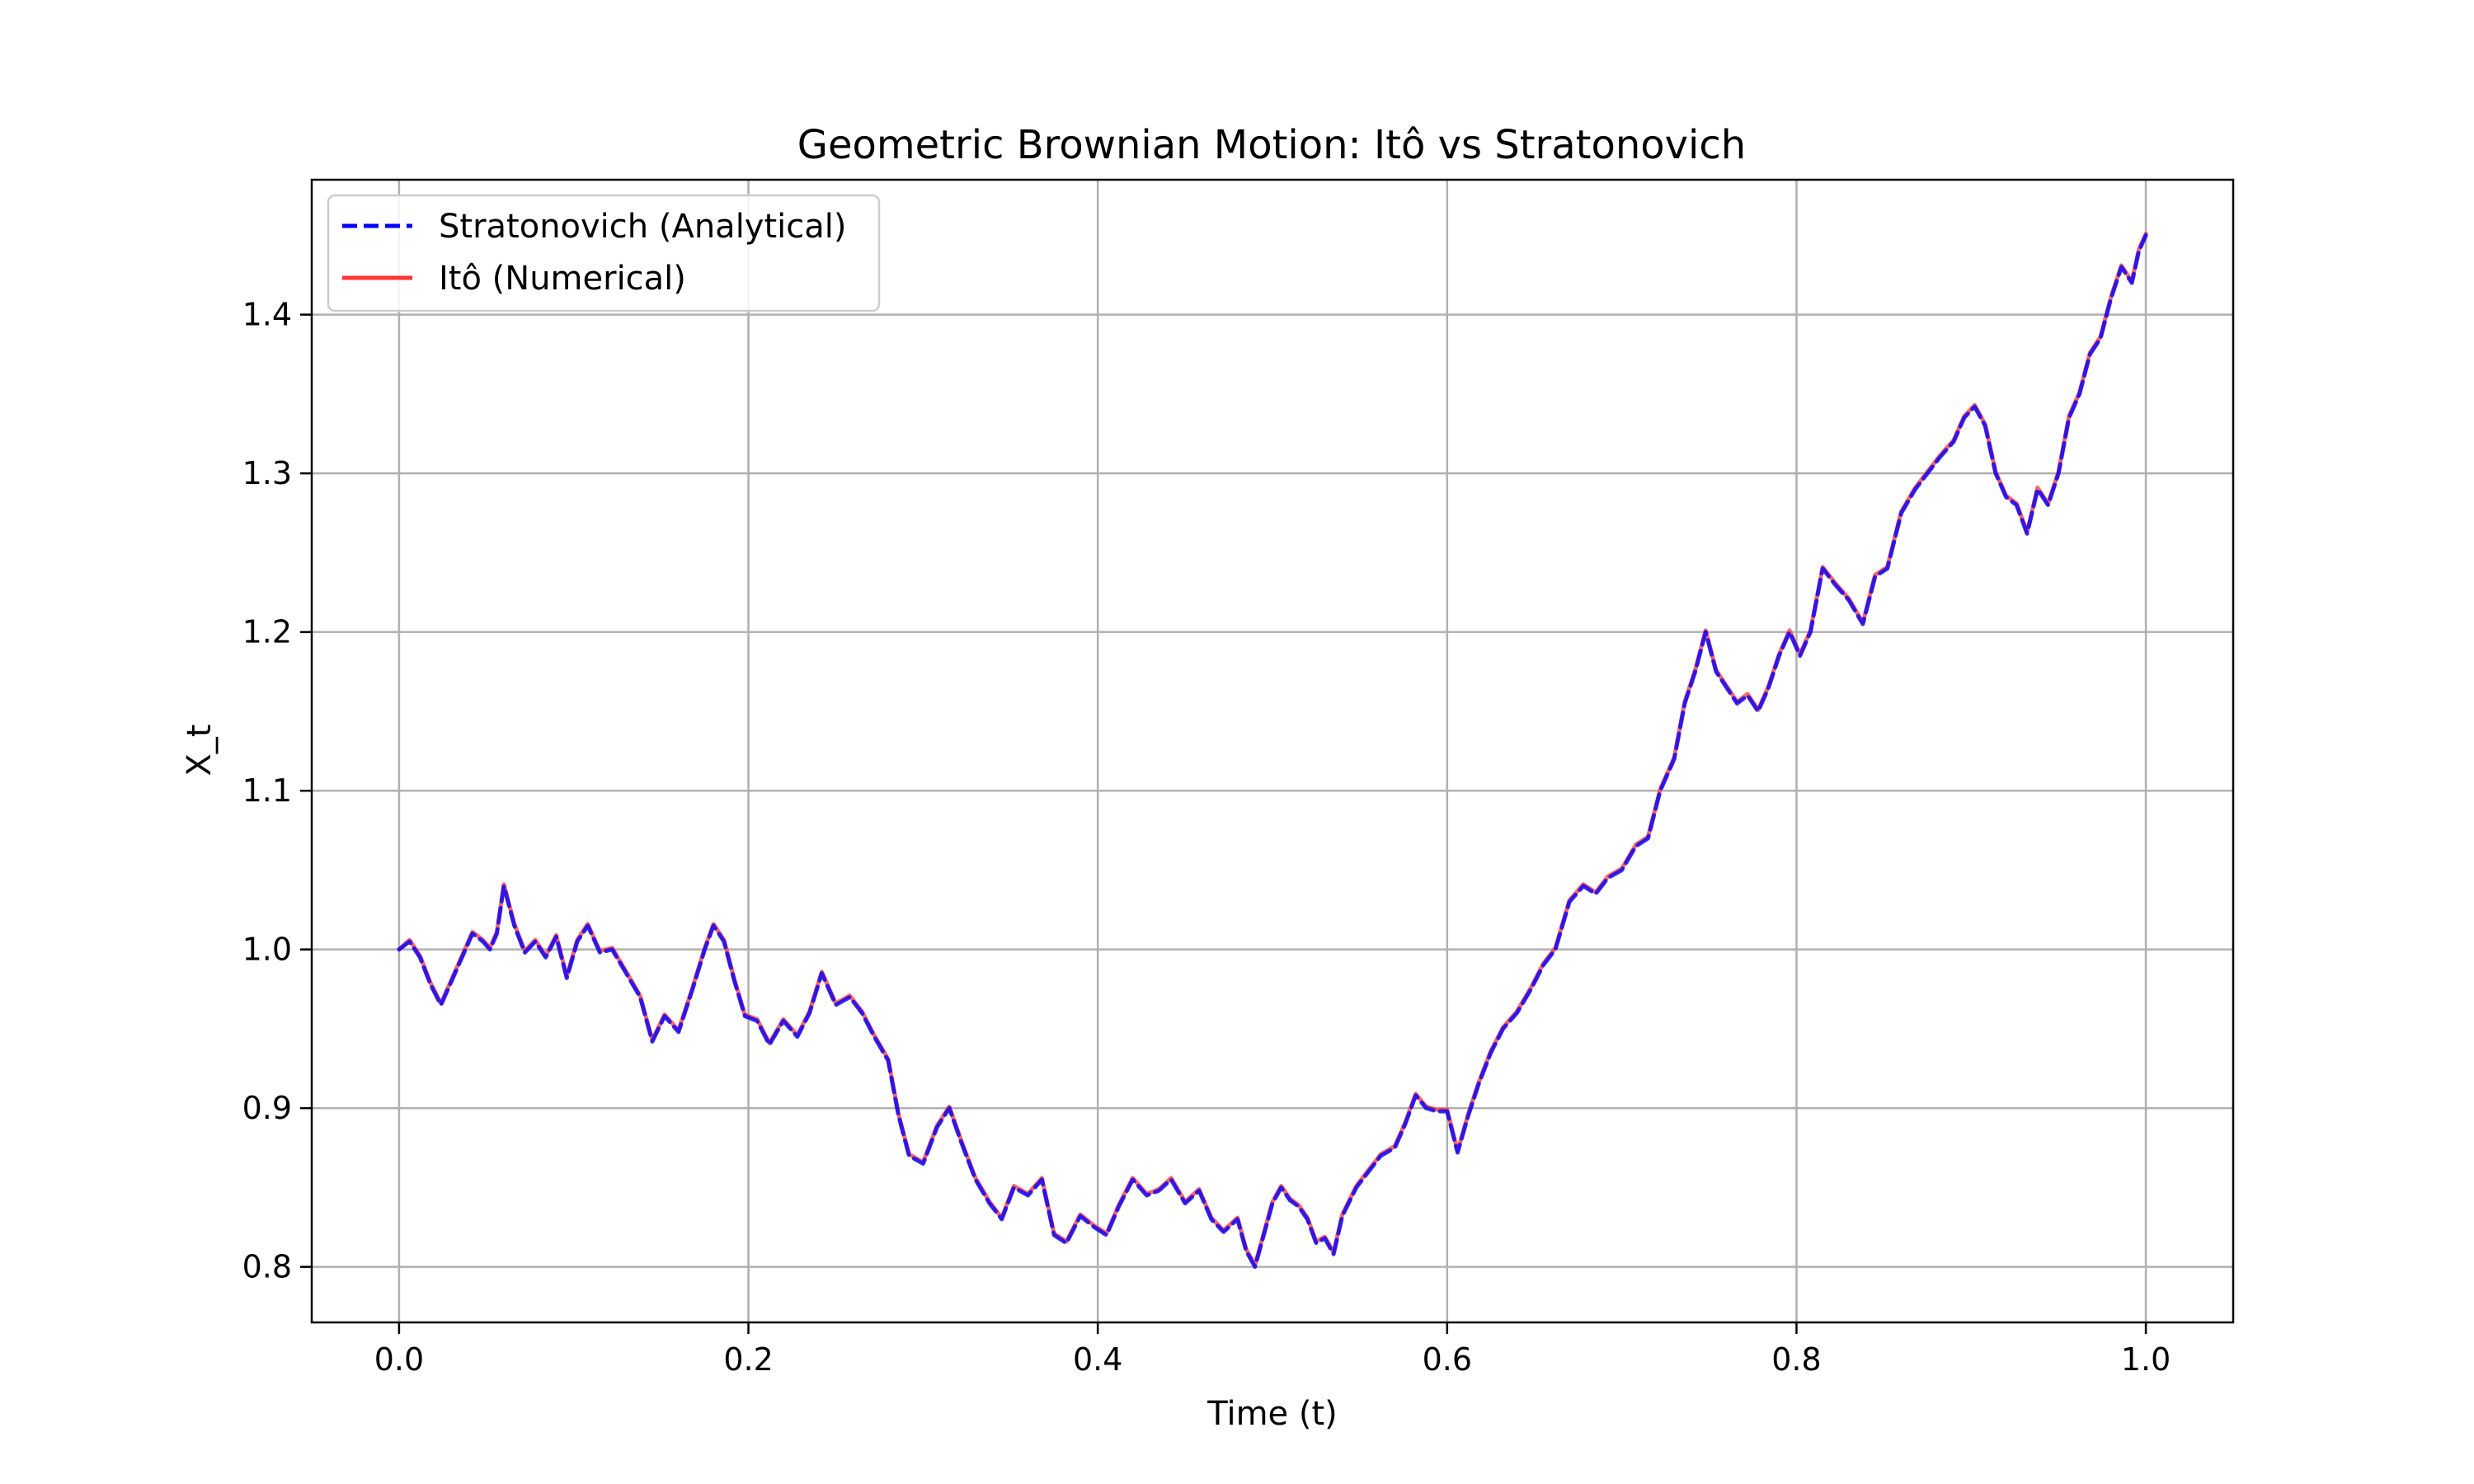  Describe the element at coordinates (399, 1359) in the screenshot. I see `x-tick-label: 0.0` at that location.